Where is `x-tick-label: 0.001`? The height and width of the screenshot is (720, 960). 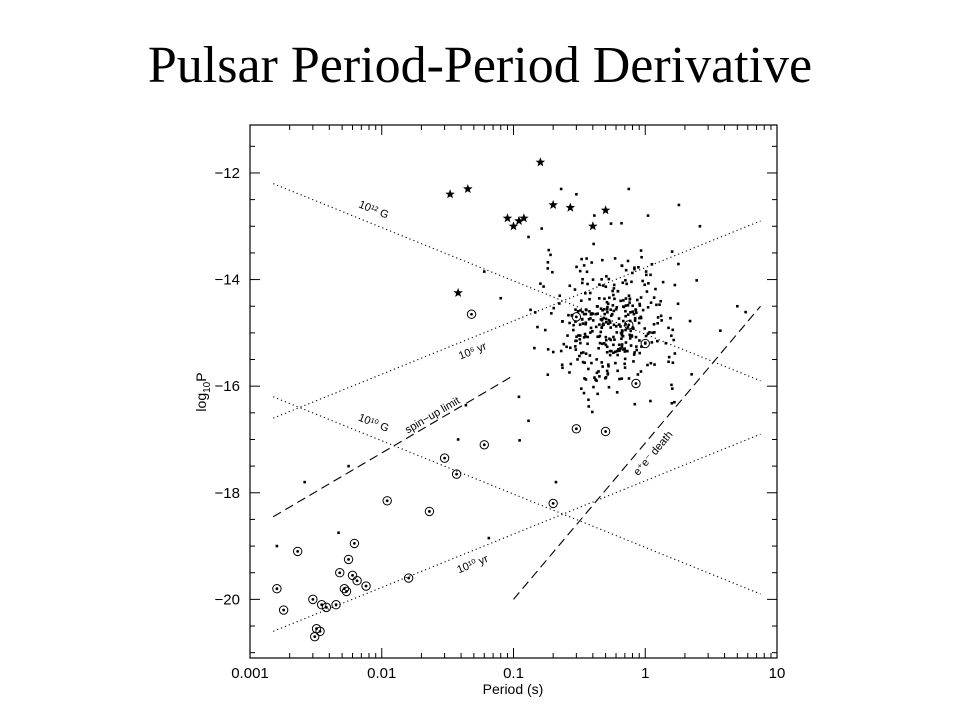 x-tick-label: 0.001 is located at coordinates (250, 673).